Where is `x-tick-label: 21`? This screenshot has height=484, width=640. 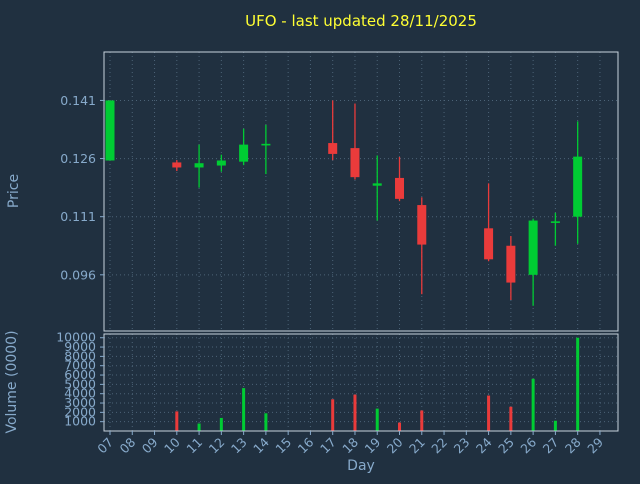 x-tick-label: 21 is located at coordinates (417, 446).